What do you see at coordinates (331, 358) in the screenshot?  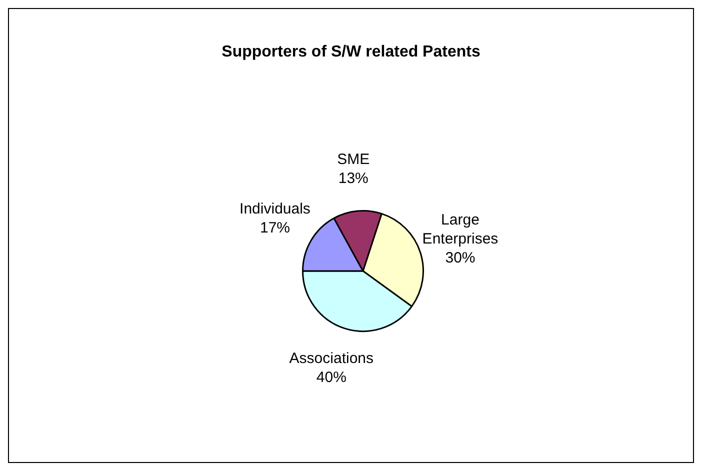 I see `slice-label: Associations` at bounding box center [331, 358].